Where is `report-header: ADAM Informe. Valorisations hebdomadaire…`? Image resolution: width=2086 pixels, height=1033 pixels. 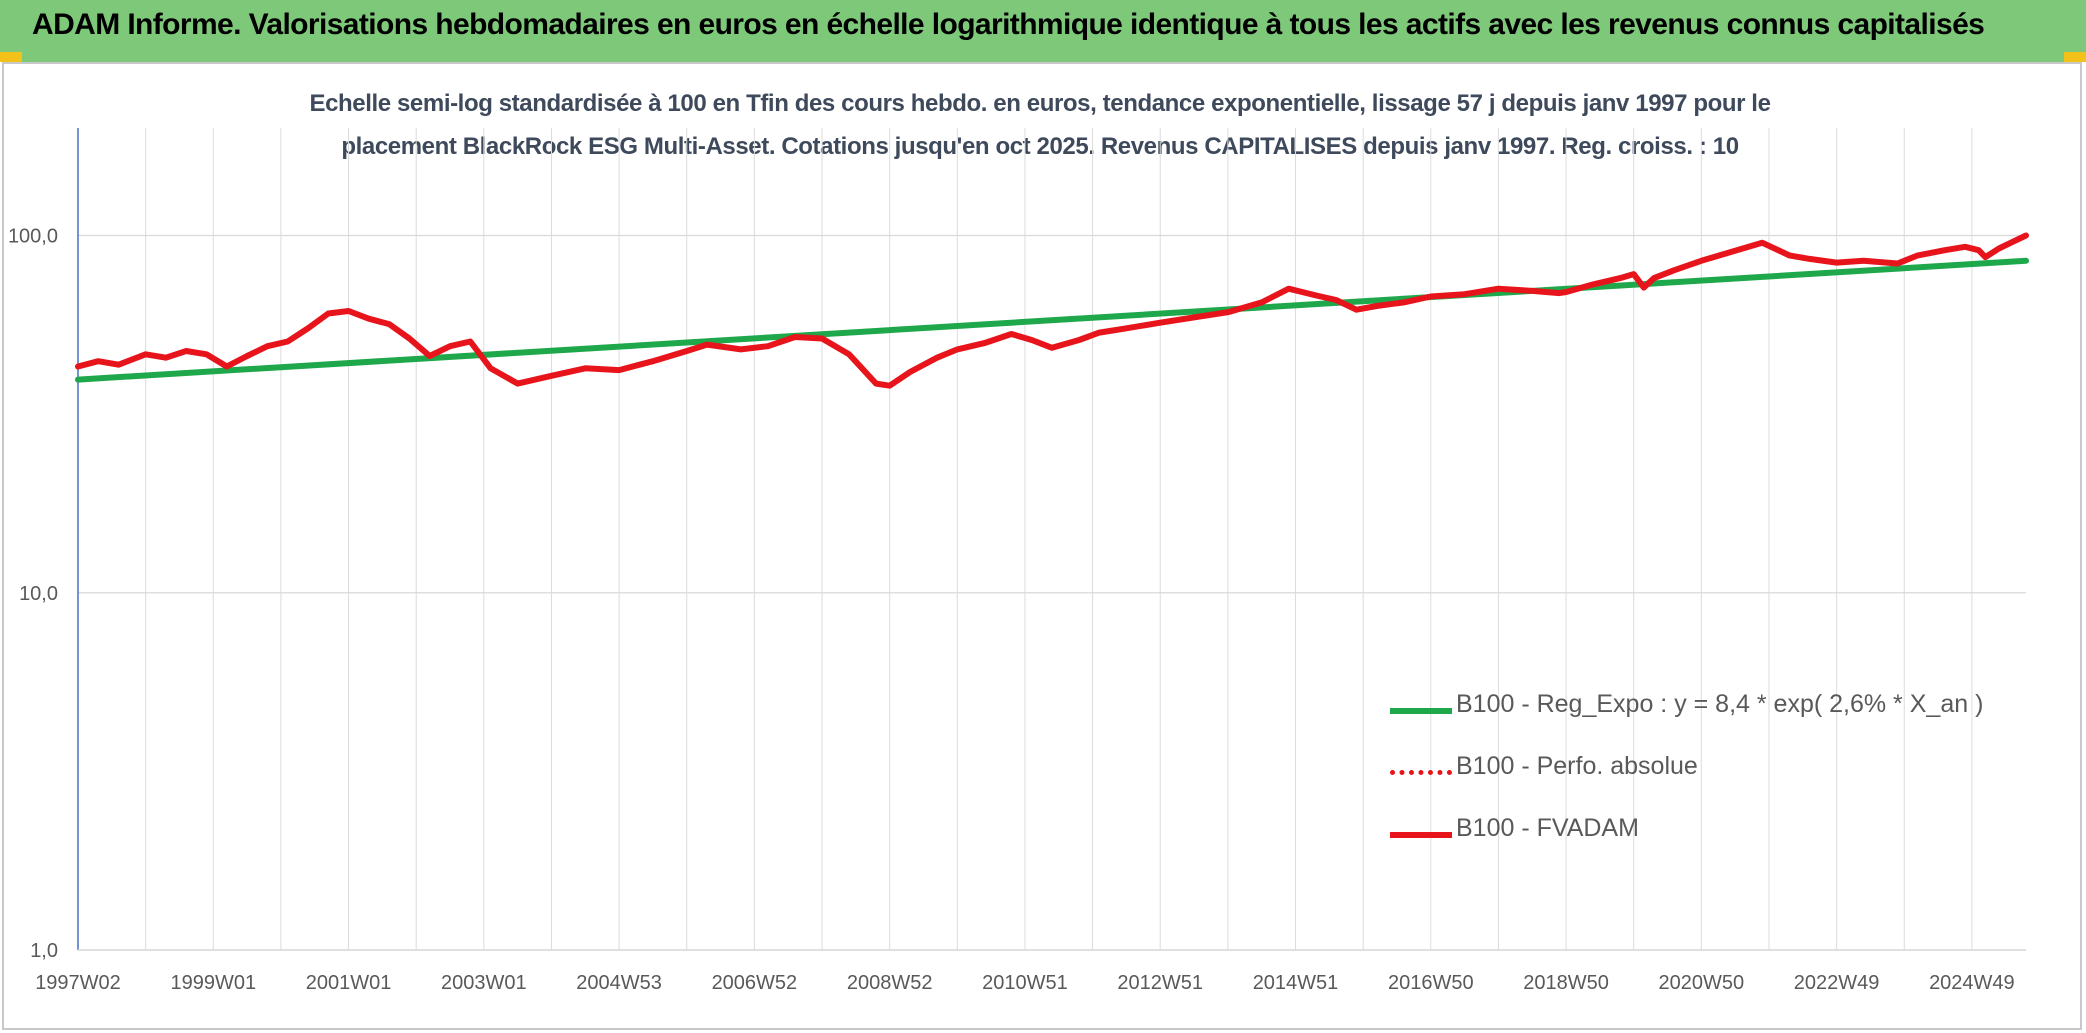 report-header: ADAM Informe. Valorisations hebdomadaire… is located at coordinates (1043, 31).